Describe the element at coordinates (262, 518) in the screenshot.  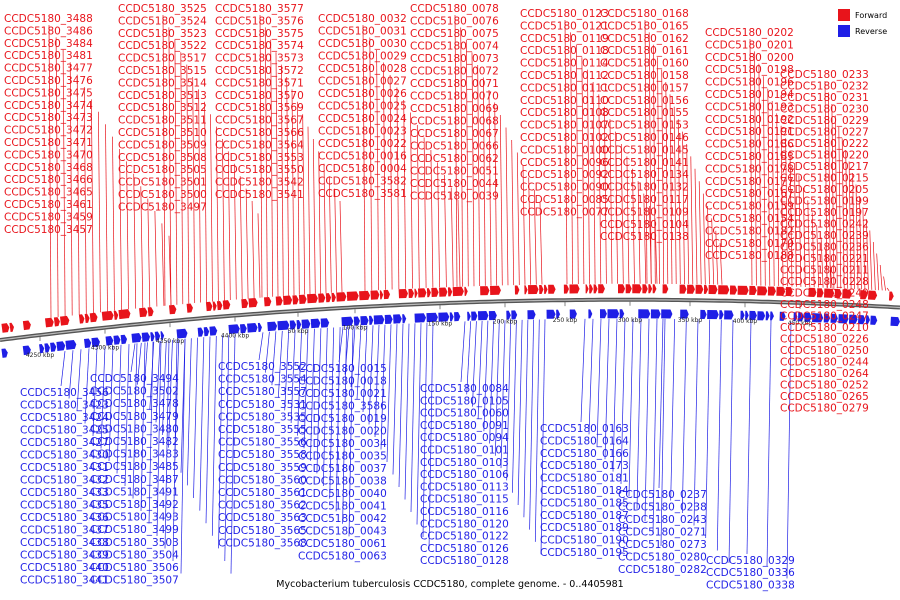
I see `reverse-gene-label: CCDC5180_3563` at that location.